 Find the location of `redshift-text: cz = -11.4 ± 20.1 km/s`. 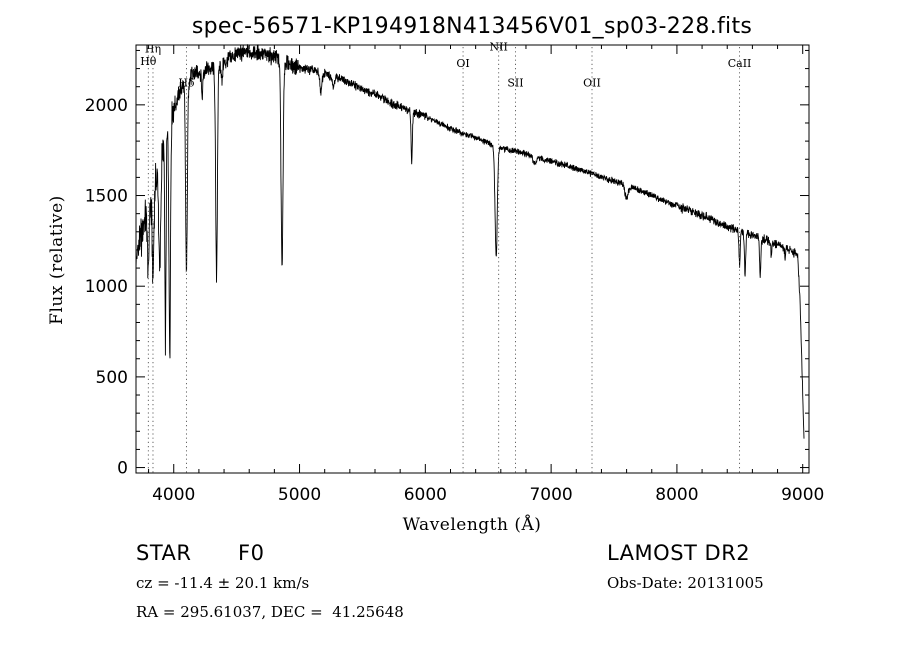

redshift-text: cz = -11.4 ± 20.1 km/s is located at coordinates (223, 583).